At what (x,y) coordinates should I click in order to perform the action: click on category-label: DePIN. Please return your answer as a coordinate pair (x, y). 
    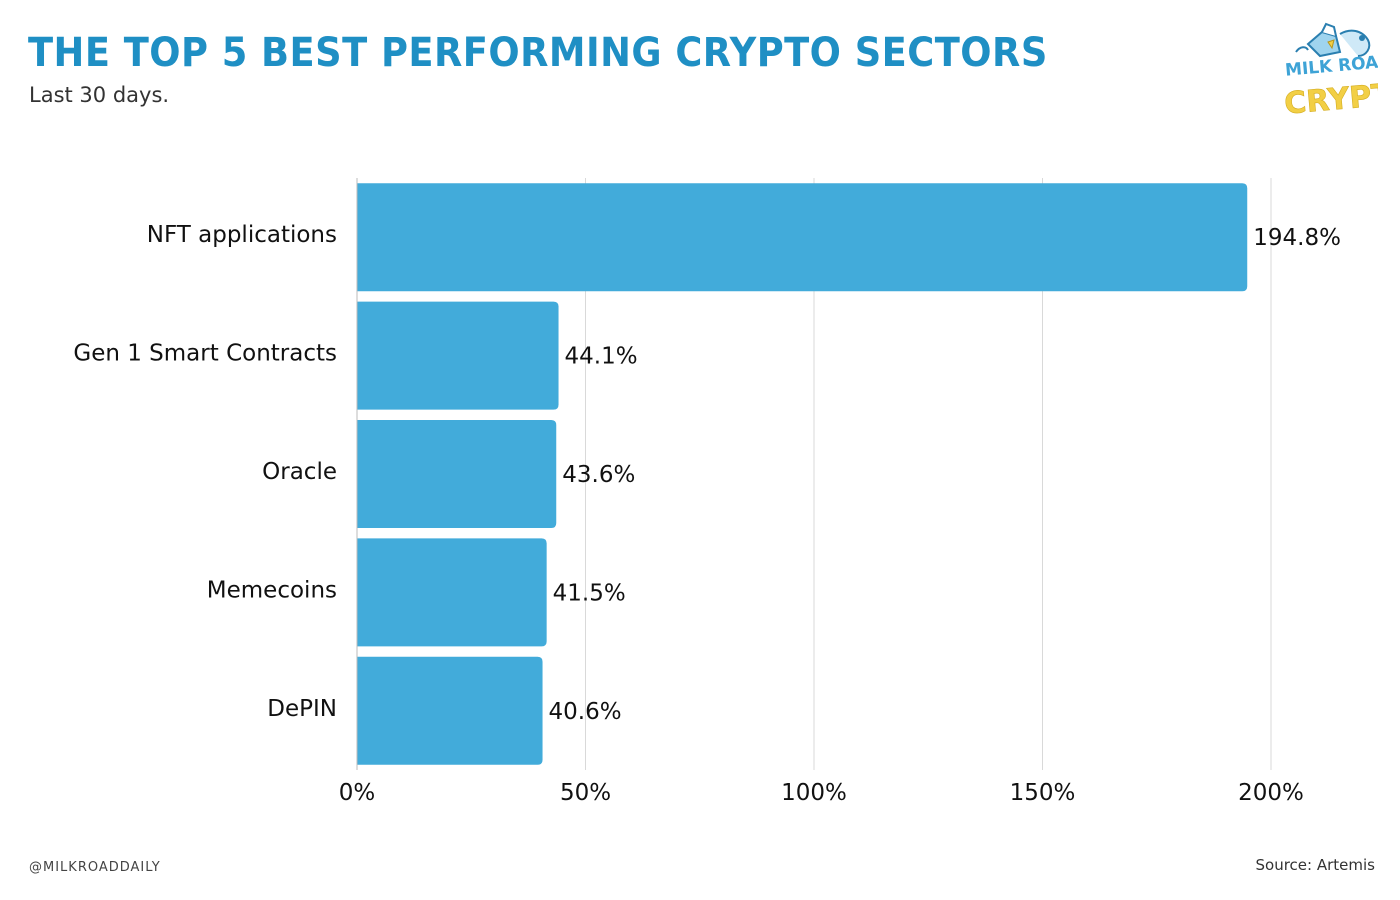
    Looking at the image, I should click on (302, 709).